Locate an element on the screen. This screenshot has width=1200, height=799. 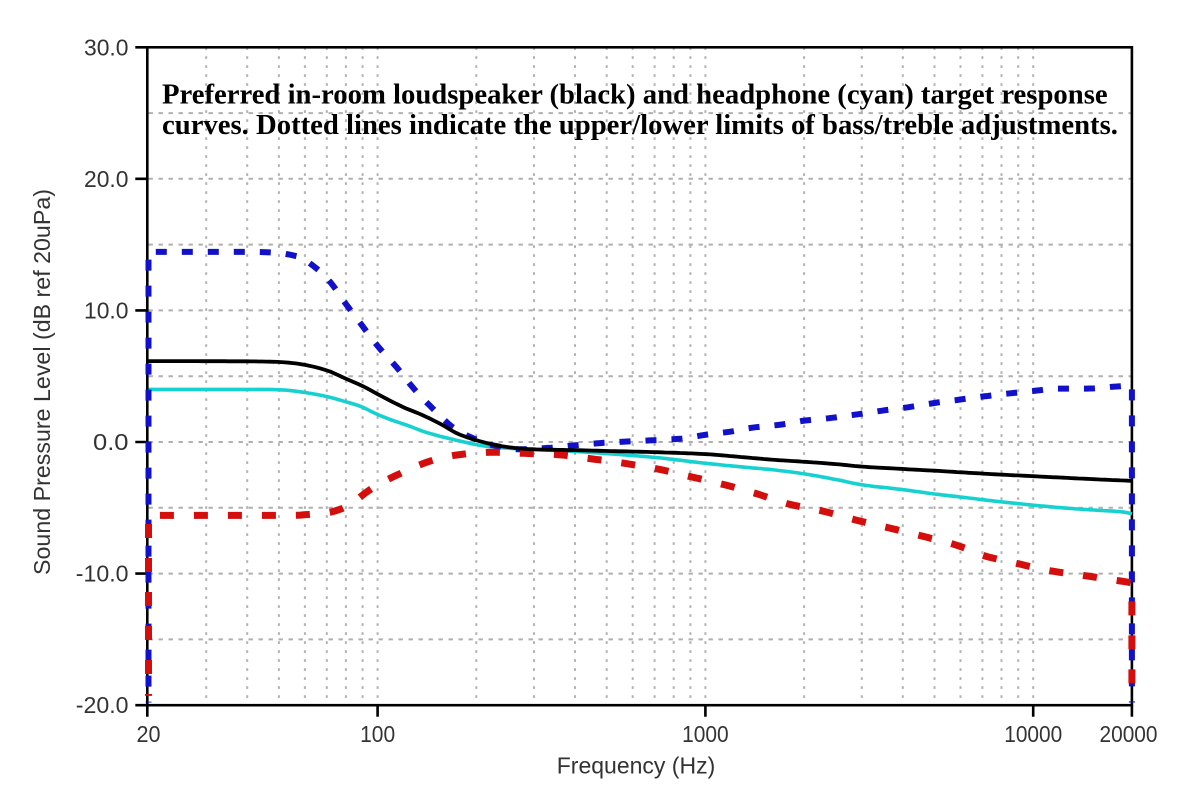
svg-text: 0.0 is located at coordinates (111, 442).